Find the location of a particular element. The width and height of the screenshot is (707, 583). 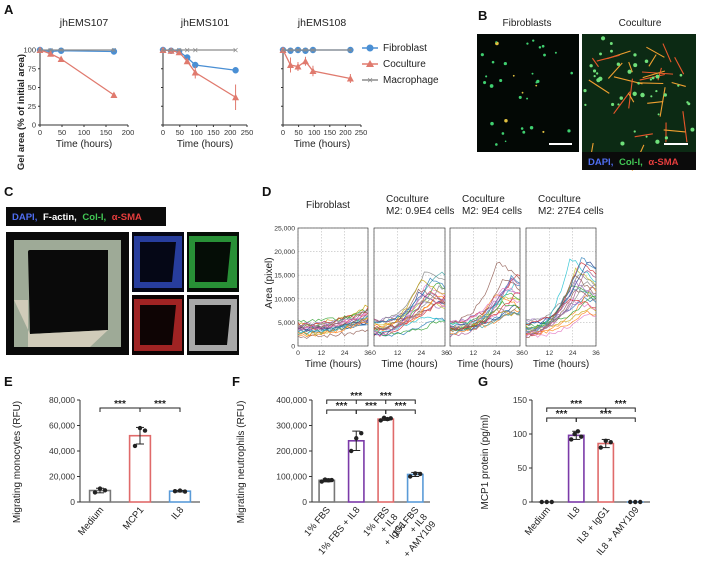

stain-col-i: Col-I, is located at coordinates (94, 217).